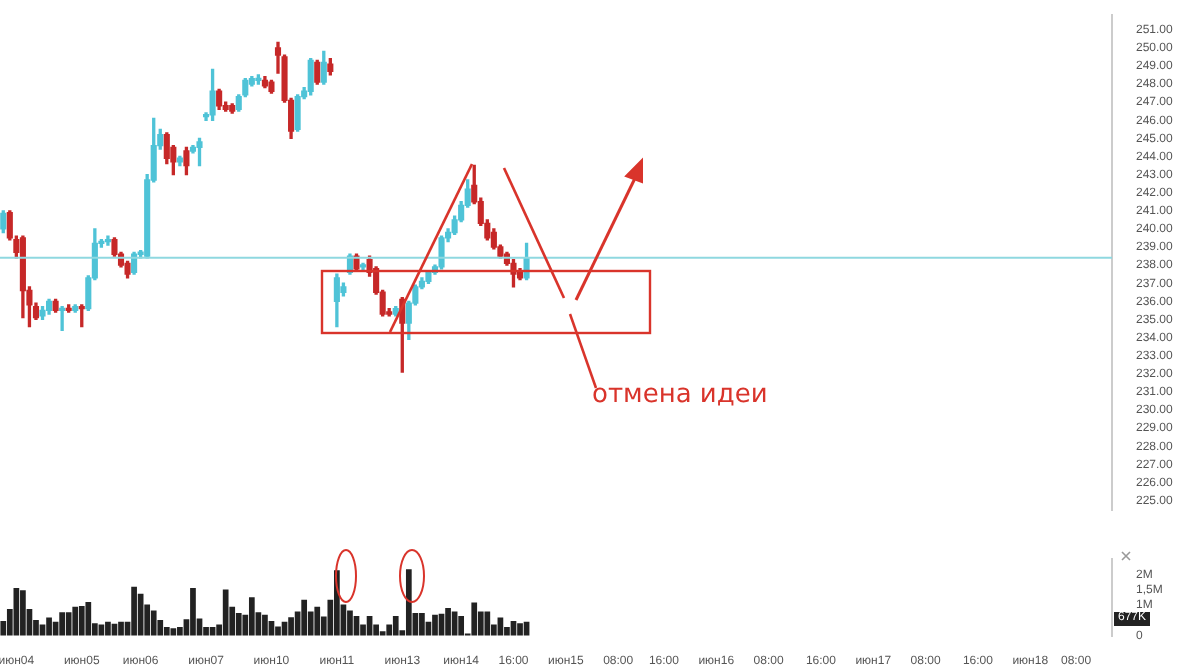  Describe the element at coordinates (680, 395) in the screenshot. I see `annotation: отмена идеи` at that location.